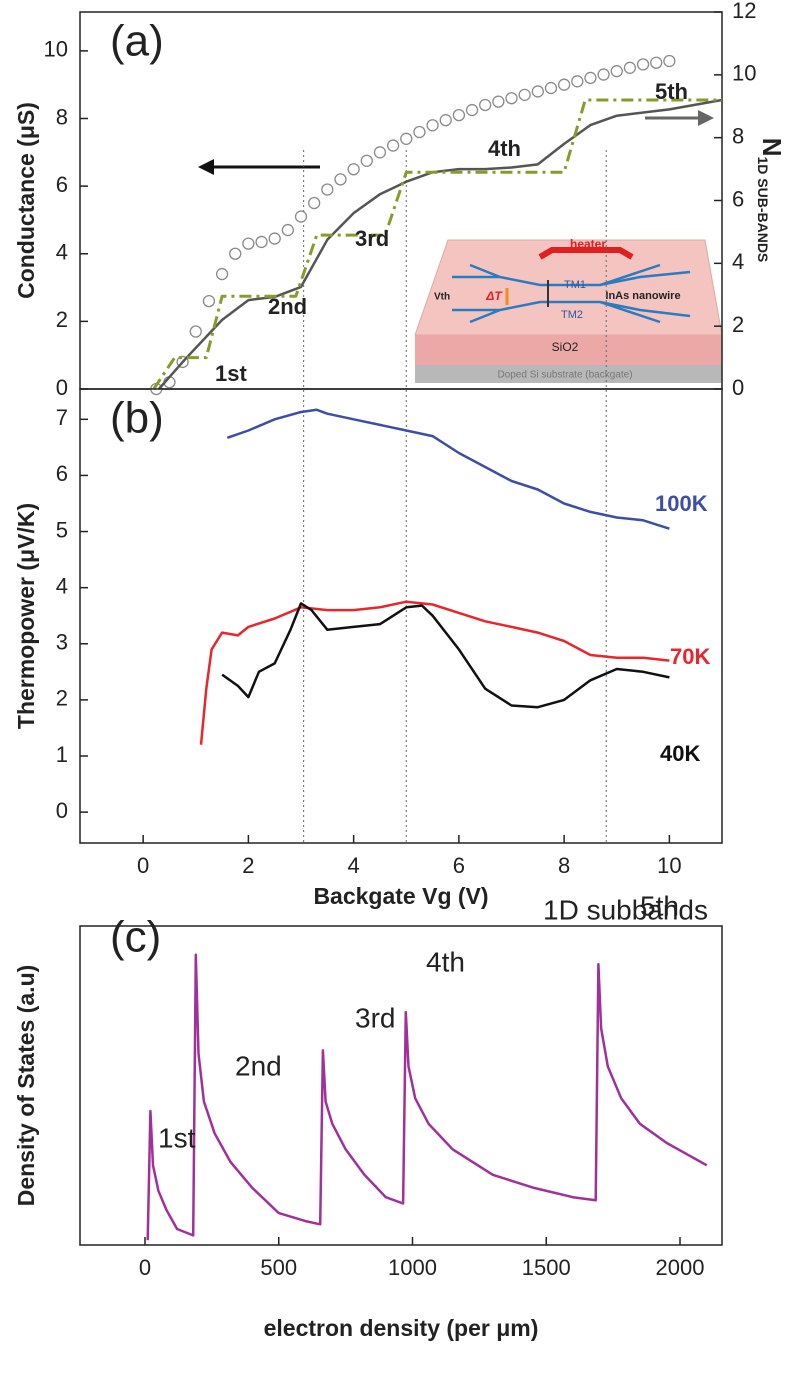 This screenshot has width=800, height=1398. I want to click on x-tick-label: 2, so click(248, 865).